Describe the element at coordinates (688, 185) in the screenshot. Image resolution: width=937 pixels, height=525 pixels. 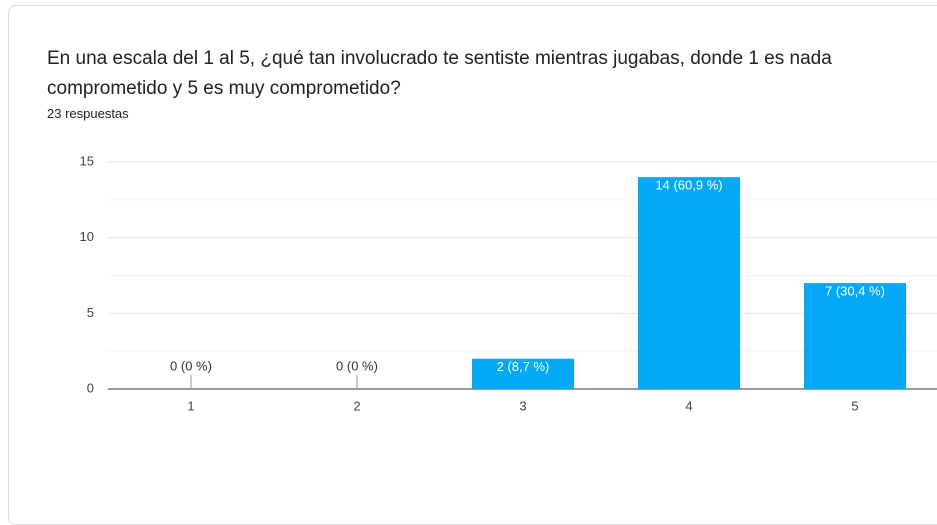
I see `data-label: 14 (60,9 %)` at that location.